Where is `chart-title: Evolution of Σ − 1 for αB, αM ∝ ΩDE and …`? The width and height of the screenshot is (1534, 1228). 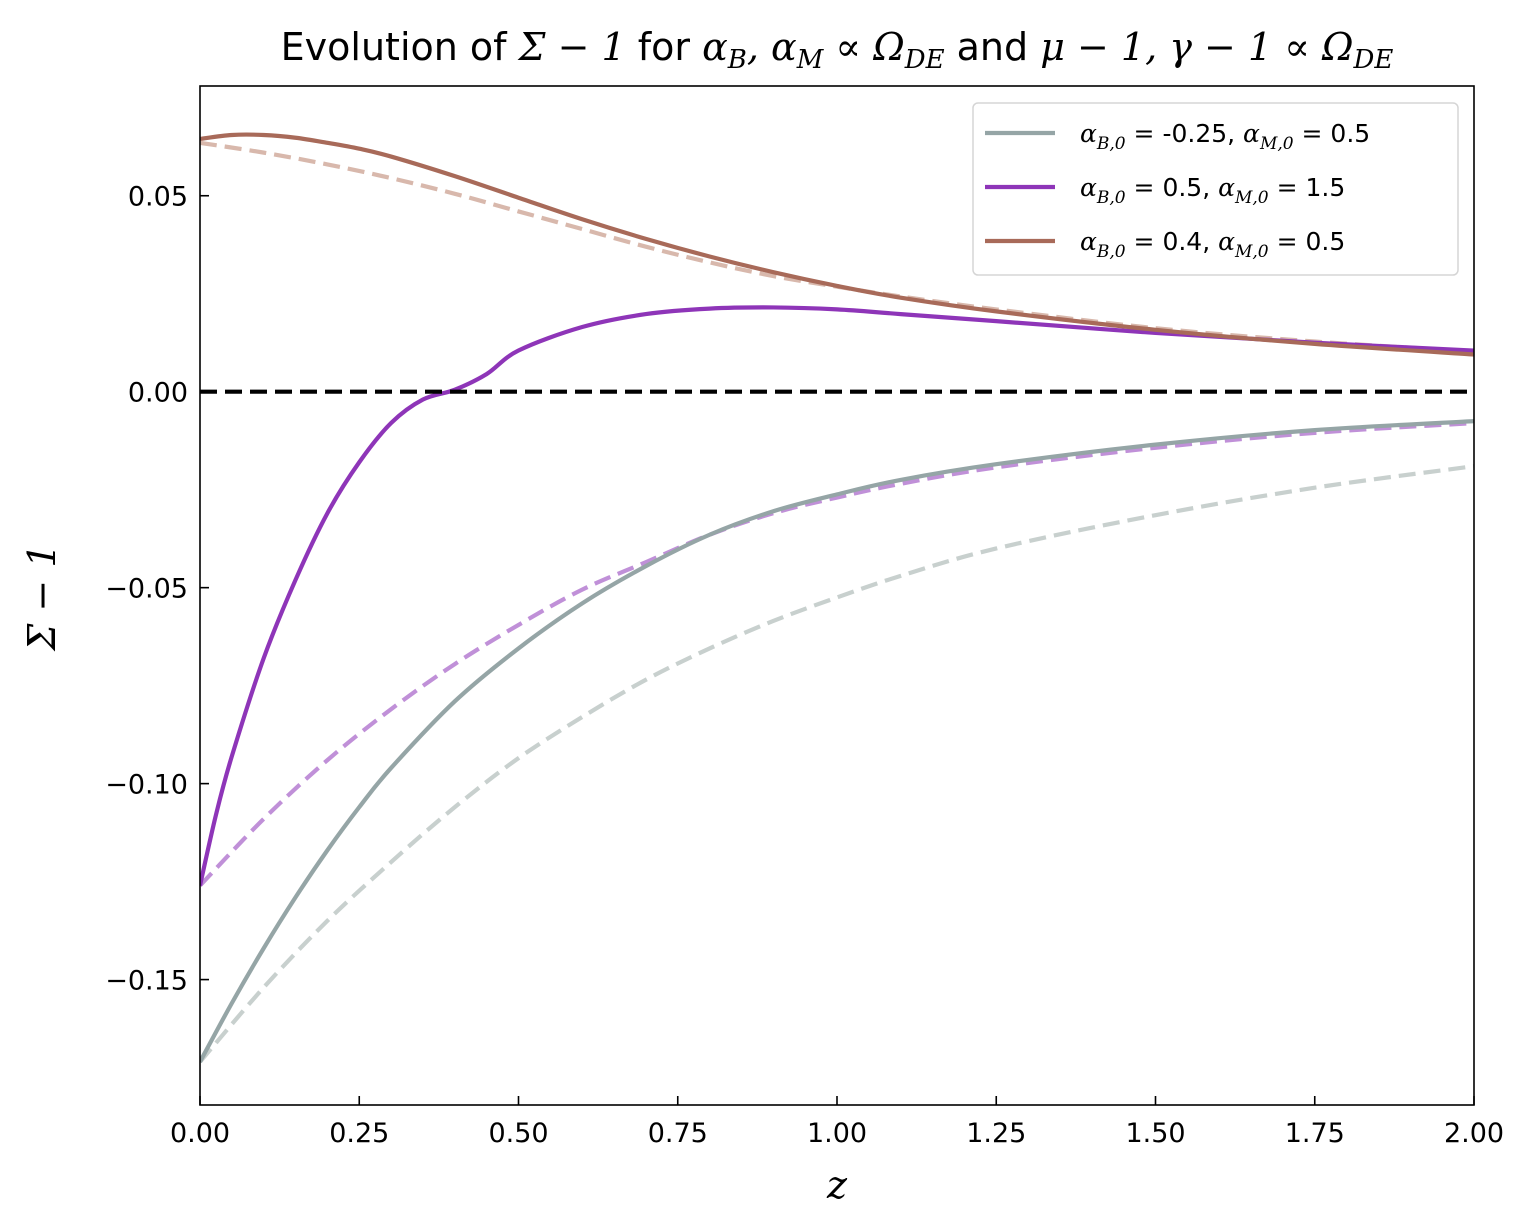
chart-title: Evolution of Σ − 1 for αB, αM ∝ ΩDE and … is located at coordinates (837, 50).